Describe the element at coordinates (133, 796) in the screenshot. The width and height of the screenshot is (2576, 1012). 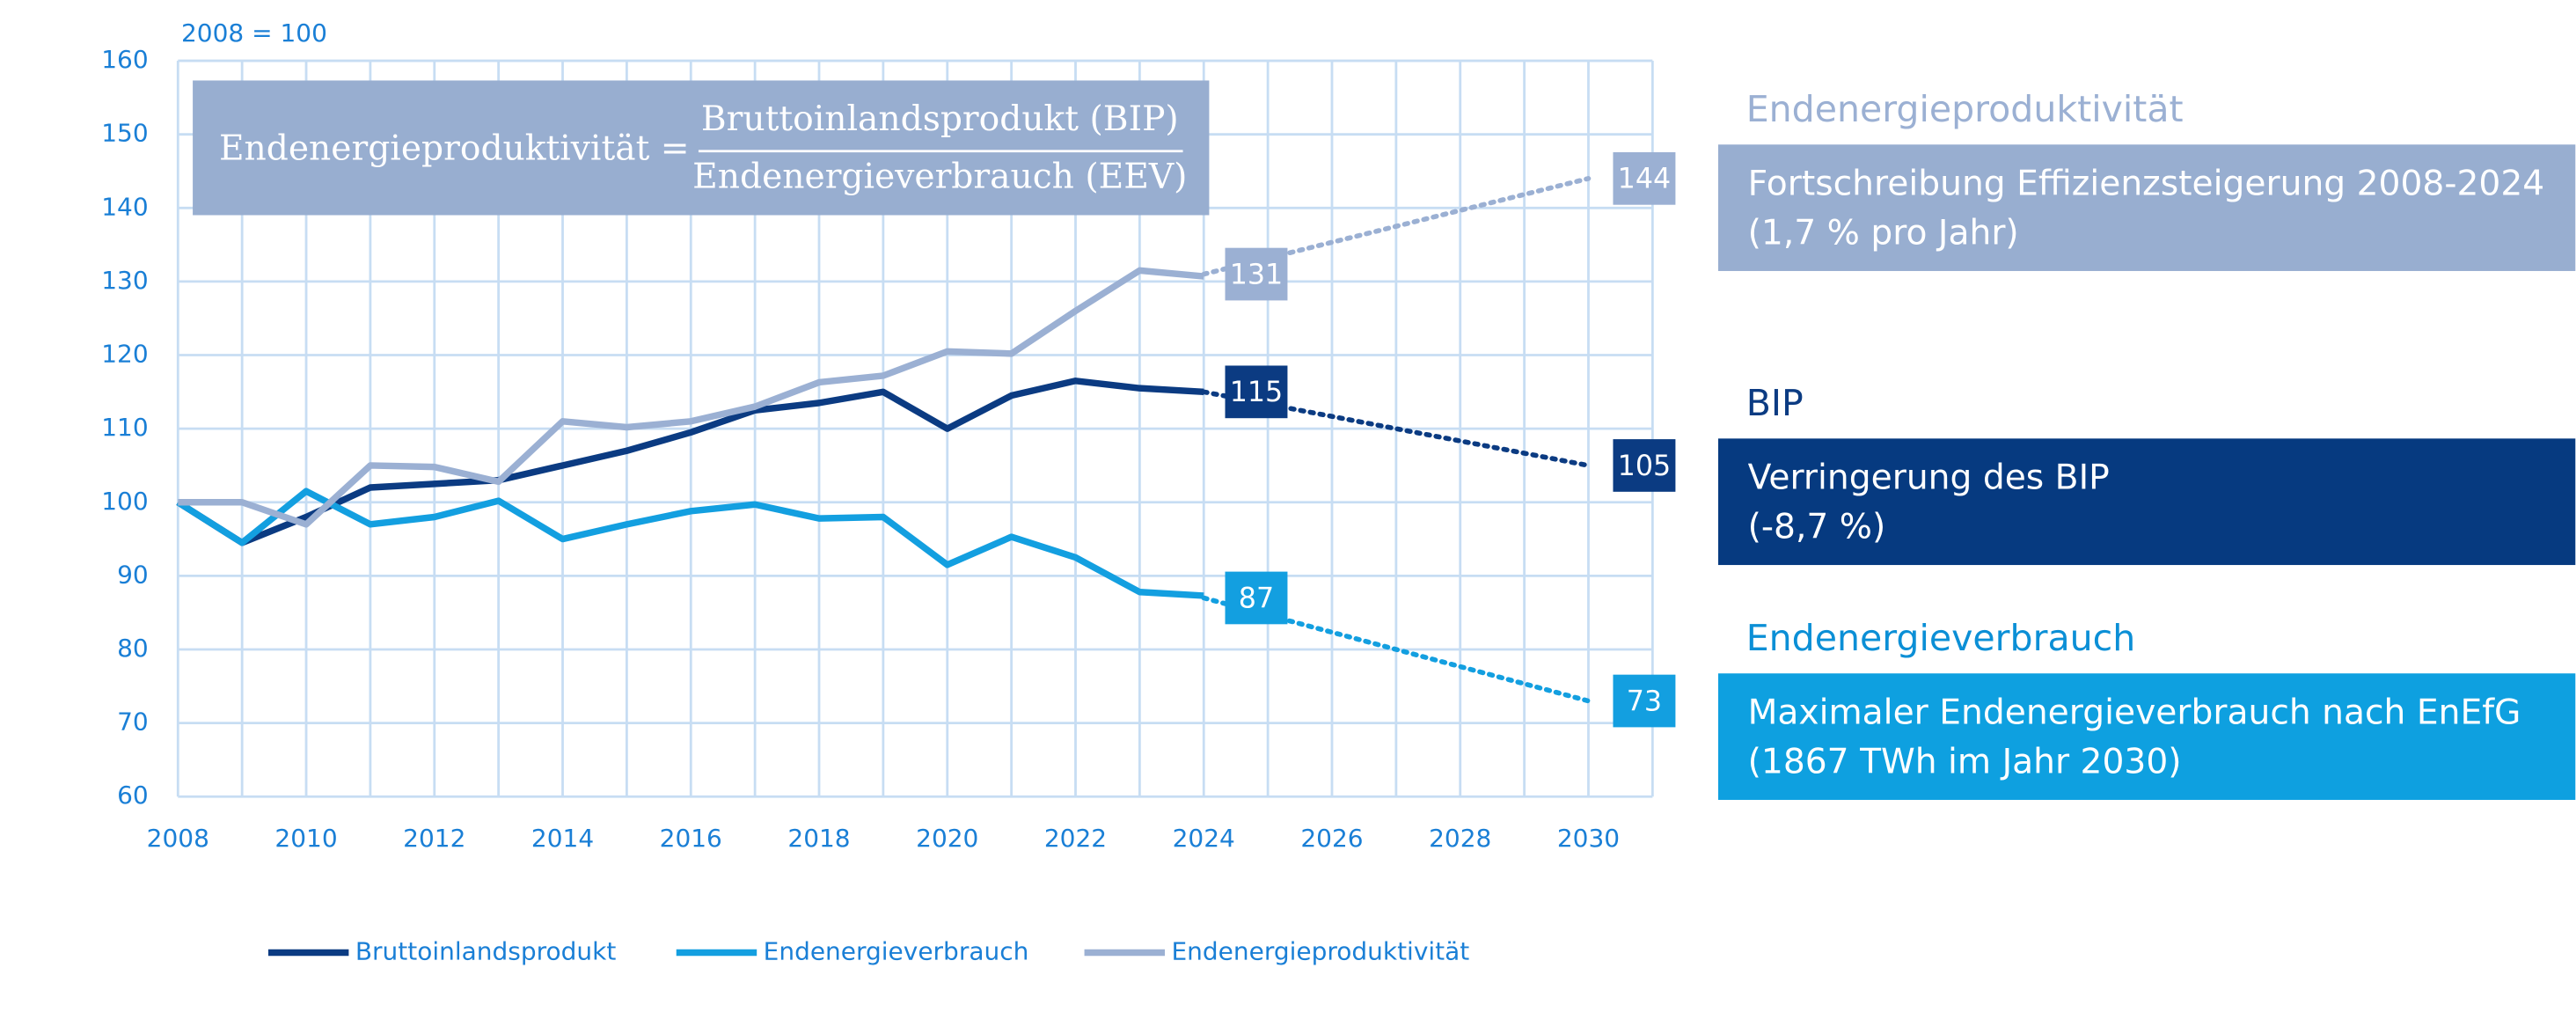
I see `y-tick-label: 60` at that location.